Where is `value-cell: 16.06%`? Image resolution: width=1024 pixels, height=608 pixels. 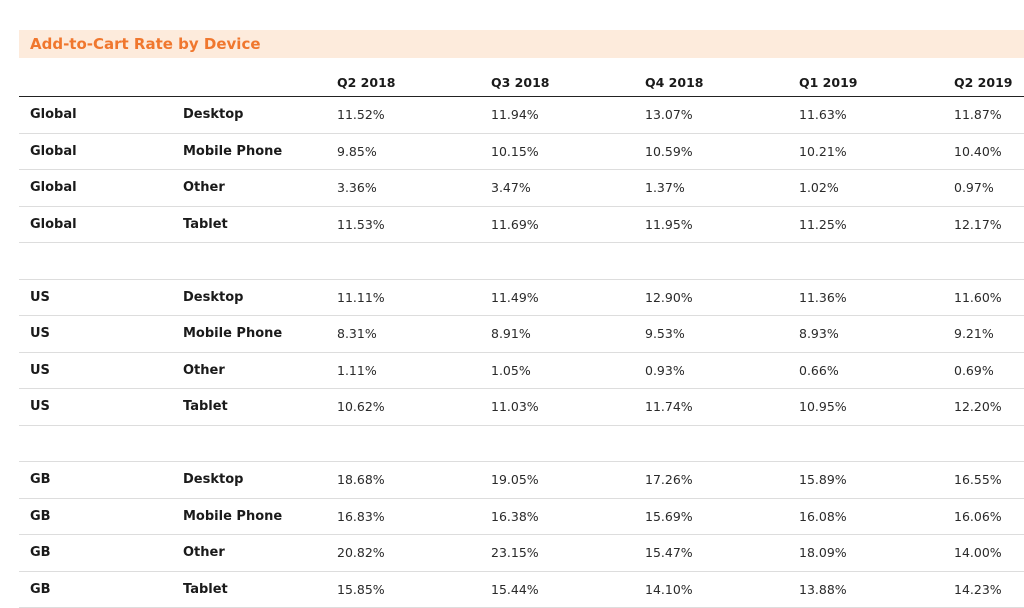 value-cell: 16.06% is located at coordinates (978, 517).